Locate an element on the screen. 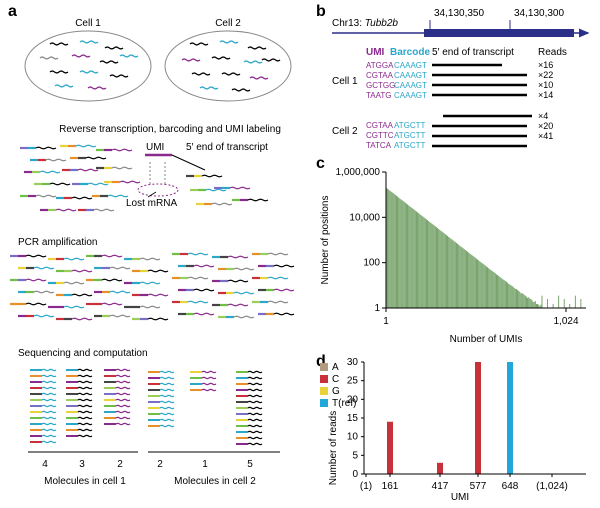 Image resolution: width=600 pixels, height=508 pixels. step-sequencing: Sequencing and computation is located at coordinates (83, 353).